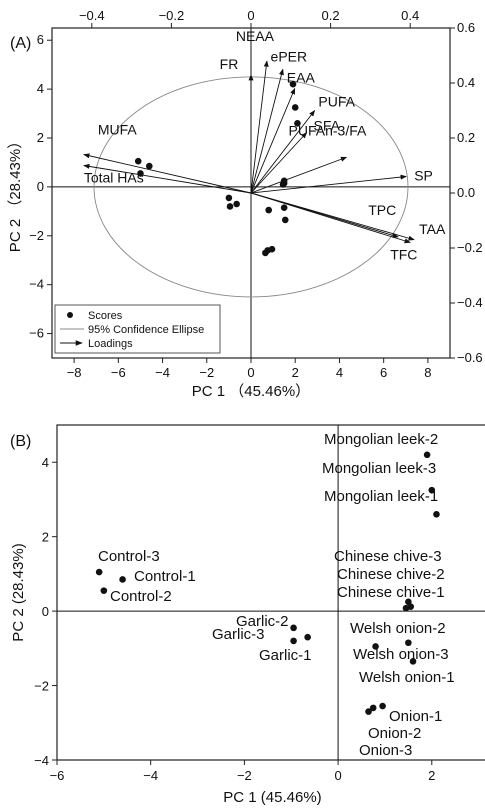  Describe the element at coordinates (466, 82) in the screenshot. I see `right-tick-label-5: 0.4` at that location.